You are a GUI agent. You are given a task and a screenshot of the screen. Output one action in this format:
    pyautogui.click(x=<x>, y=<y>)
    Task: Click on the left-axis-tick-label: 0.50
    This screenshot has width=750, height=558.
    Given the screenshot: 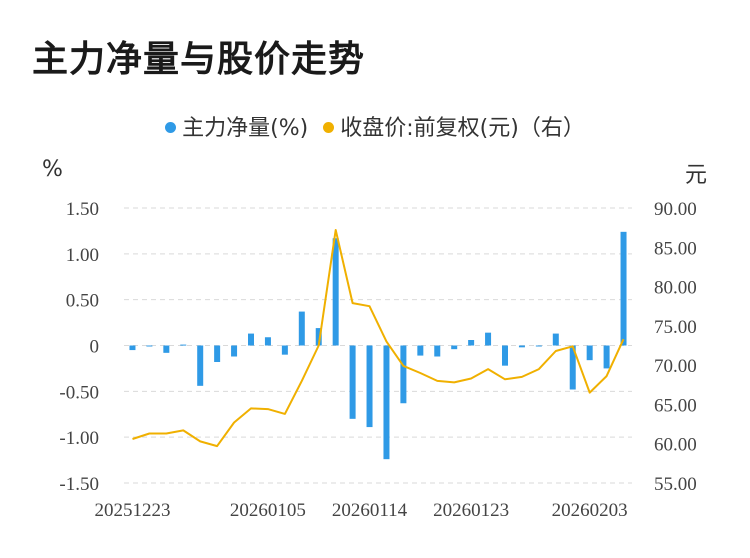 What is the action you would take?
    pyautogui.click(x=82, y=301)
    